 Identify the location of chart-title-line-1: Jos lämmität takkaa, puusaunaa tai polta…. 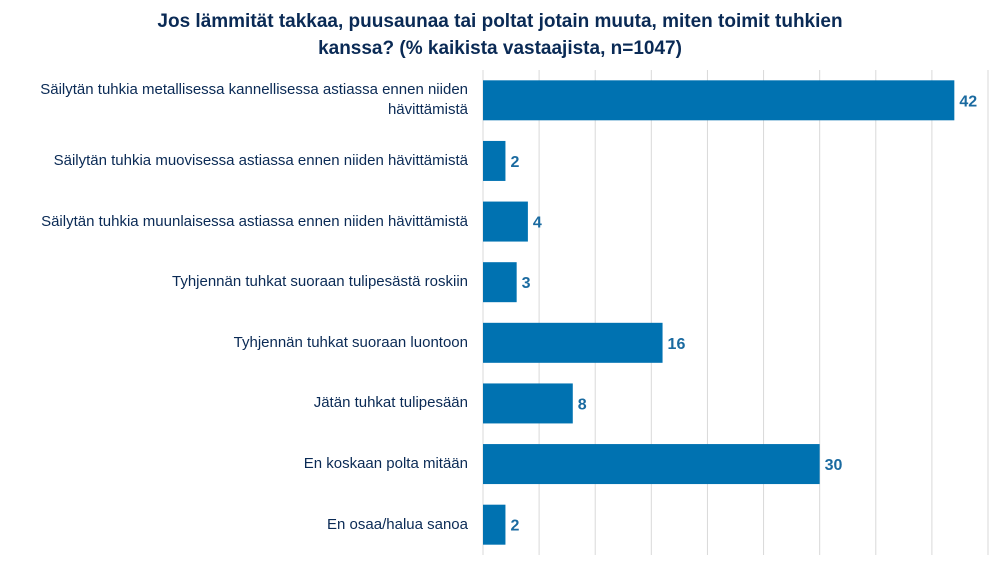
(500, 21).